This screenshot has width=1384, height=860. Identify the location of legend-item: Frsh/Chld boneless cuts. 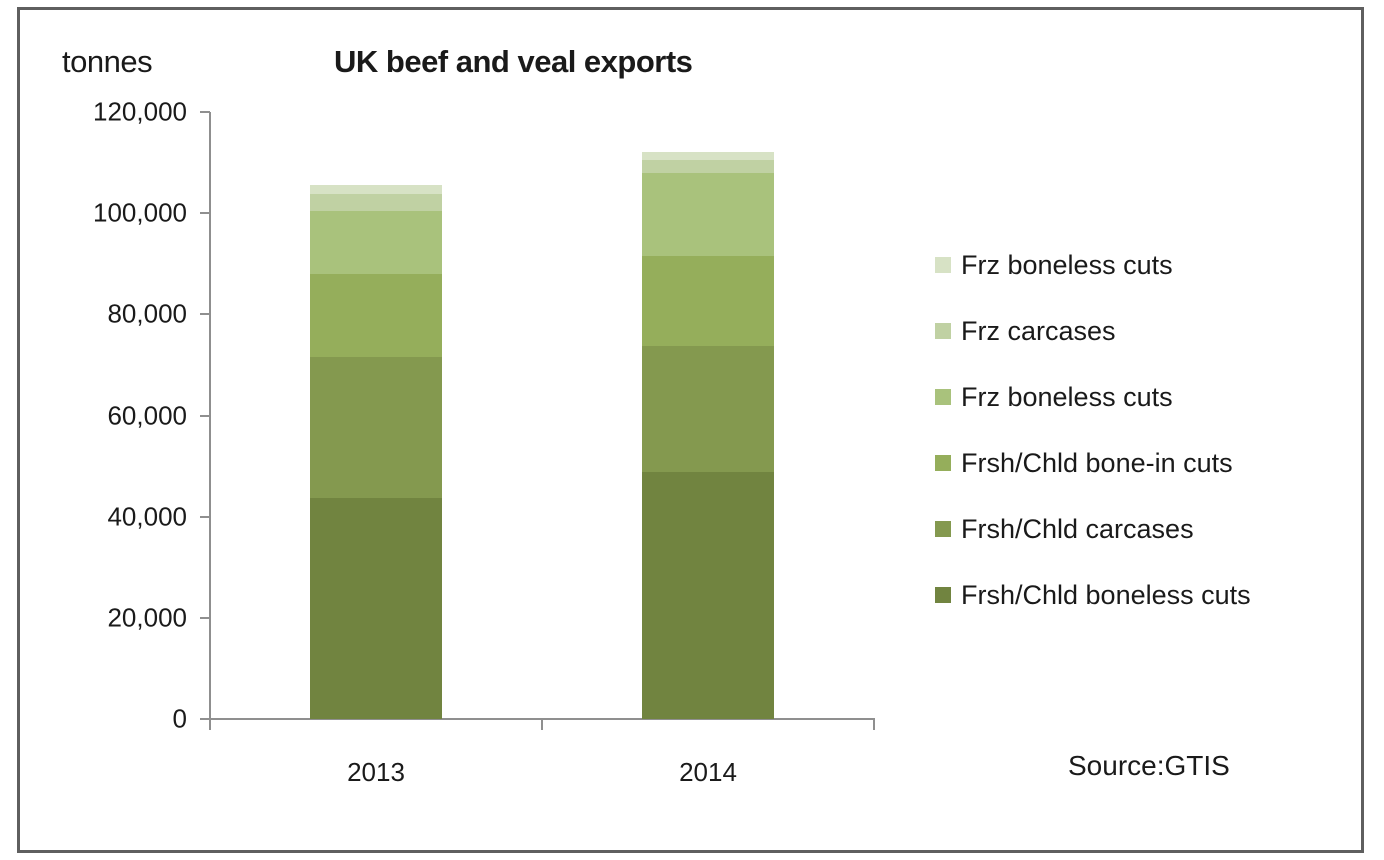
(1093, 595).